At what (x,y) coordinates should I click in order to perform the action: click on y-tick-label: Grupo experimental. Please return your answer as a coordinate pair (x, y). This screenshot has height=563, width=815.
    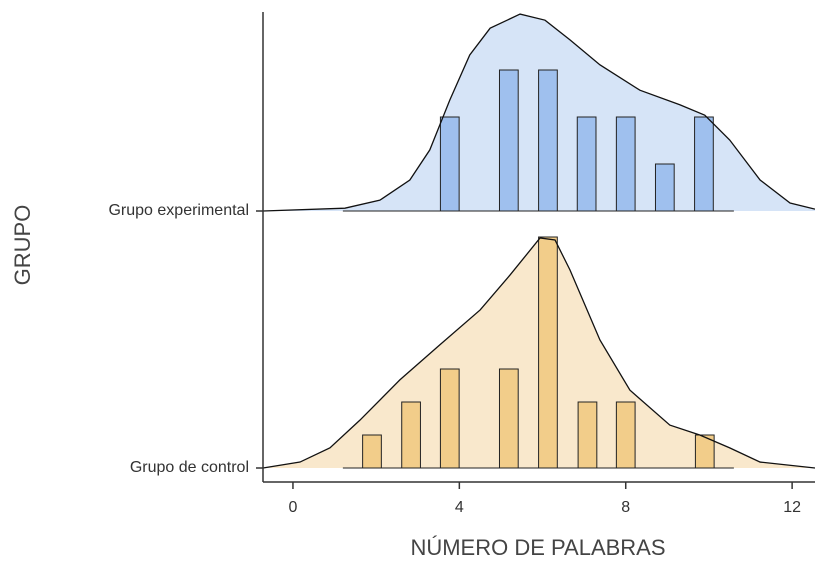
    Looking at the image, I should click on (178, 210).